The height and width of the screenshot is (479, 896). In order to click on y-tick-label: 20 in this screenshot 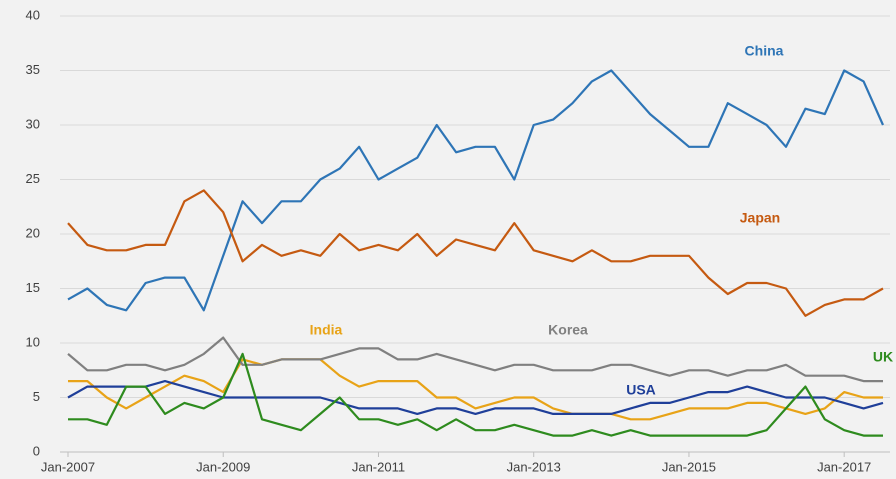, I will do `click(33, 232)`.